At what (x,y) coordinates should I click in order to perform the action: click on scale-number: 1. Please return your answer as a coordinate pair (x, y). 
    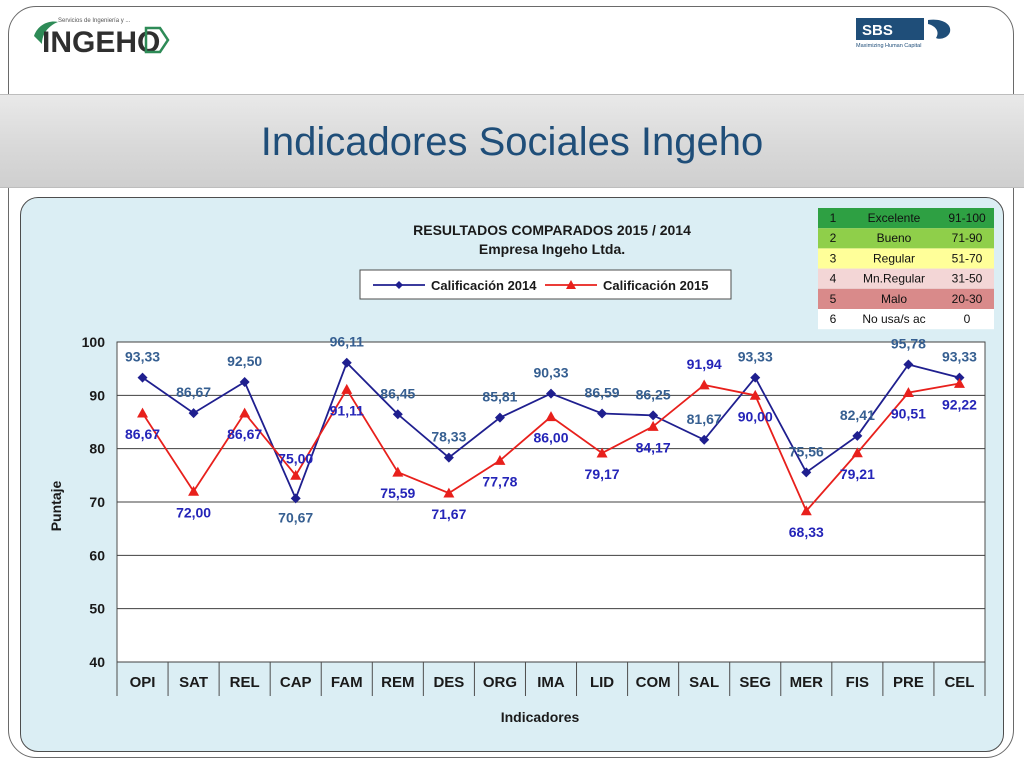
    Looking at the image, I should click on (833, 218).